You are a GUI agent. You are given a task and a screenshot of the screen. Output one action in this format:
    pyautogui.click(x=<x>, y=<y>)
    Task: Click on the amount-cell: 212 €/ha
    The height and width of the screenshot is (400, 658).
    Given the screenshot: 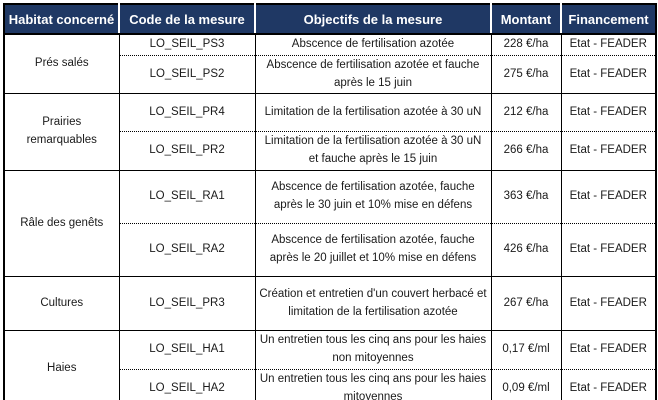 What is the action you would take?
    pyautogui.click(x=526, y=113)
    